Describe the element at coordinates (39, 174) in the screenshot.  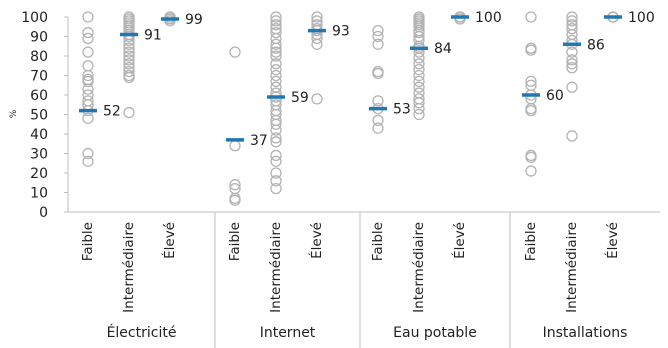
I see `y-tick-label: 20` at that location.